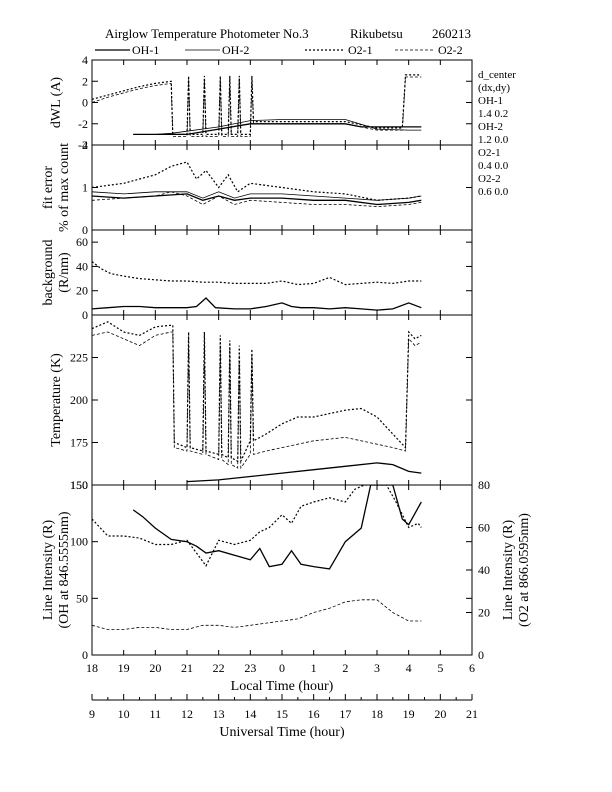  I want to click on panel: 0 1 2 fit error% of max count, so click(257, 187).